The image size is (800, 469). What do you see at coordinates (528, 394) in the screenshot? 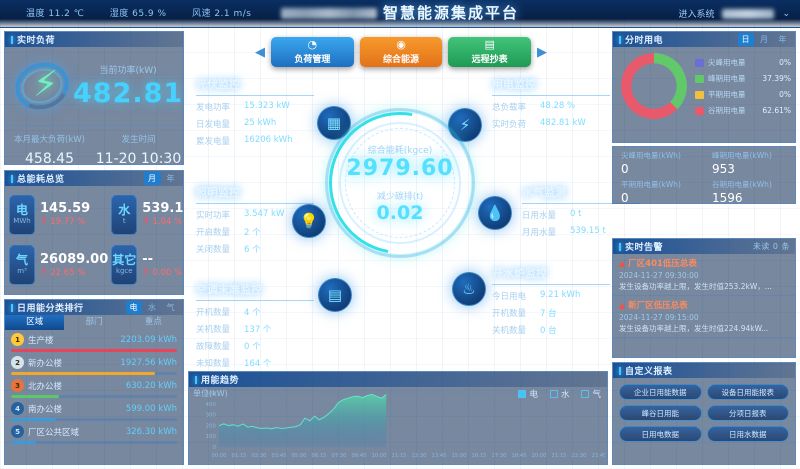
I see `chart-legend-电: 电` at bounding box center [528, 394].